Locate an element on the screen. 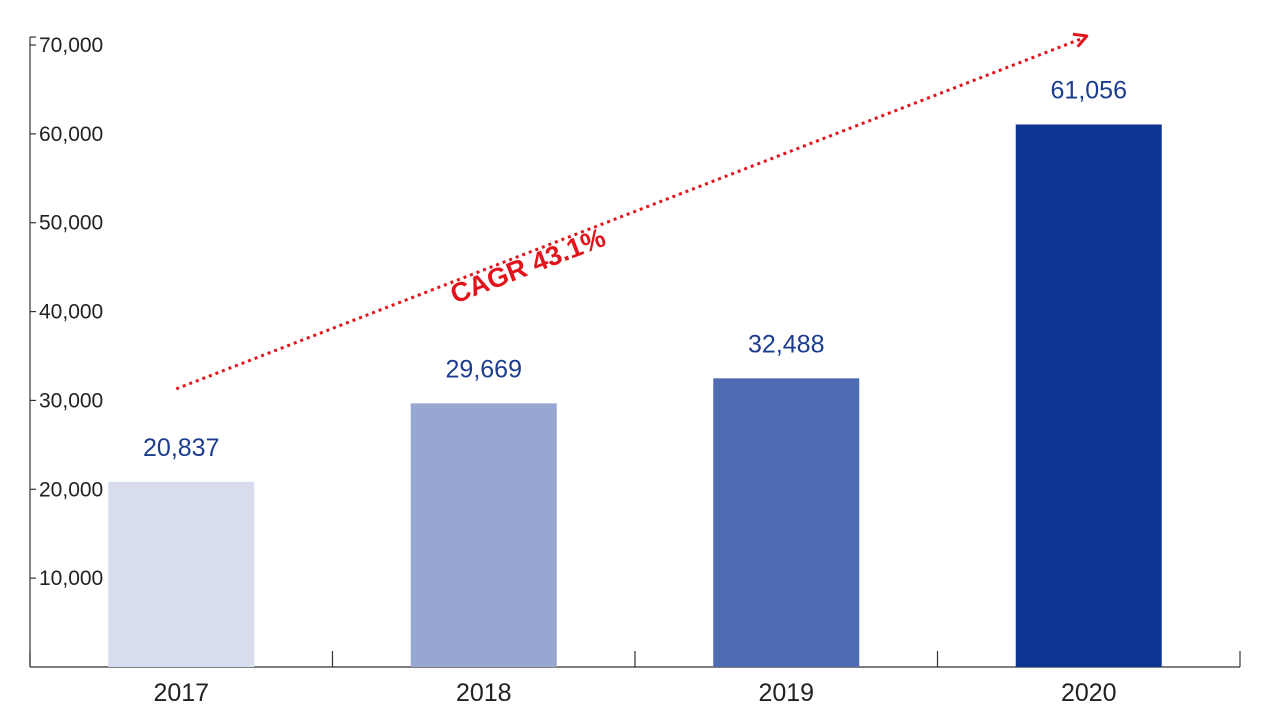  x-tick-label-2020: 2020 is located at coordinates (1089, 693).